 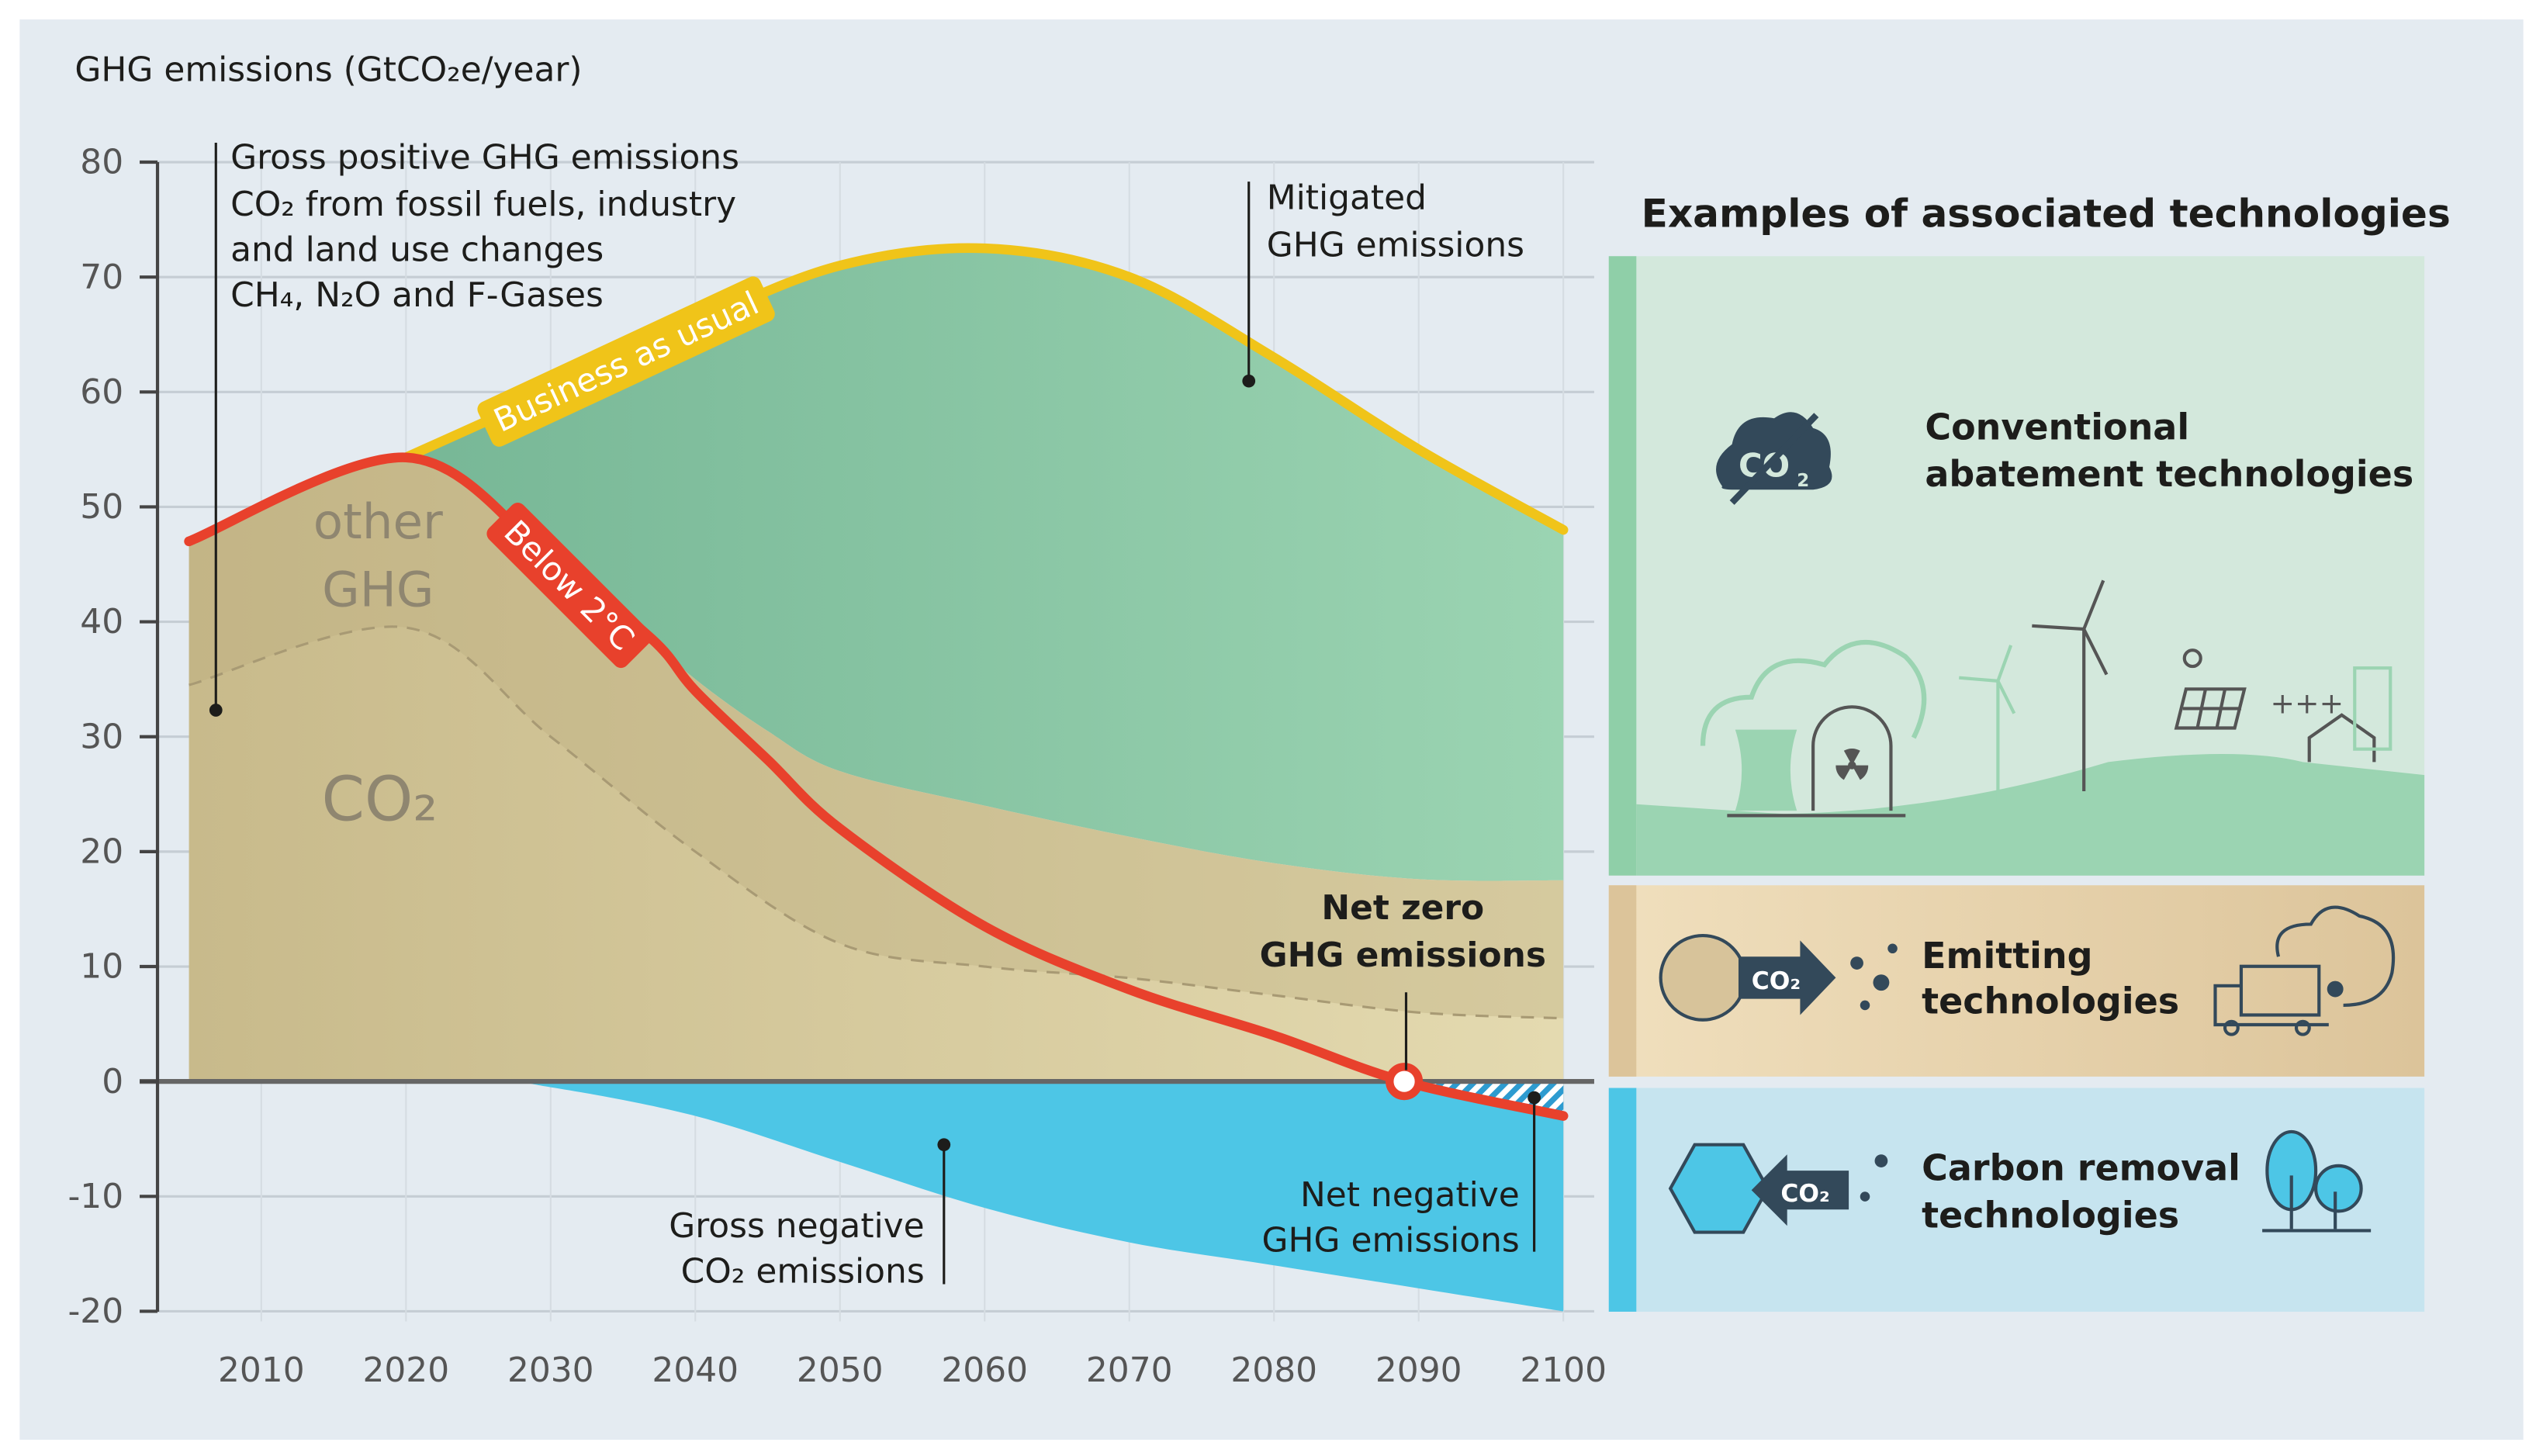 What do you see at coordinates (95, 1196) in the screenshot?
I see `y-tick-label: -10` at bounding box center [95, 1196].